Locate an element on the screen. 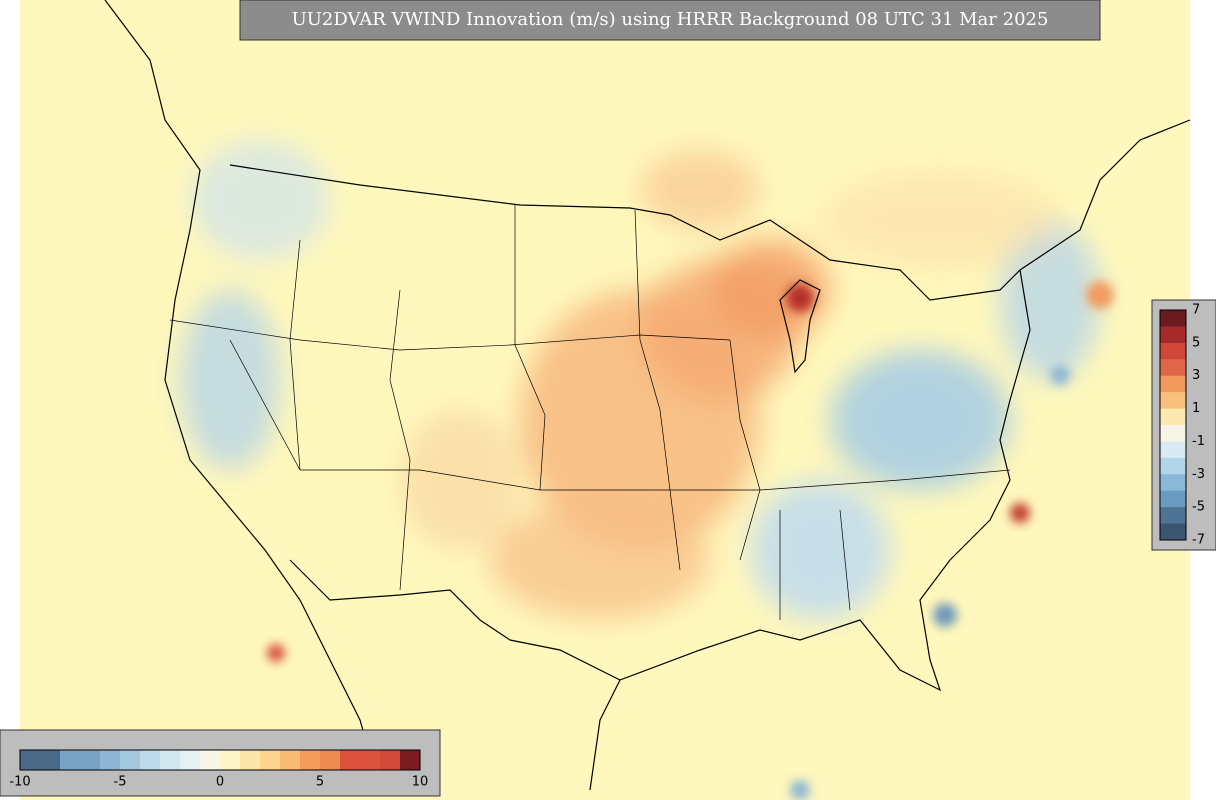  right-colorbar: 7 5 3 1 -1 -3 -5 -7 is located at coordinates (1182, 425).